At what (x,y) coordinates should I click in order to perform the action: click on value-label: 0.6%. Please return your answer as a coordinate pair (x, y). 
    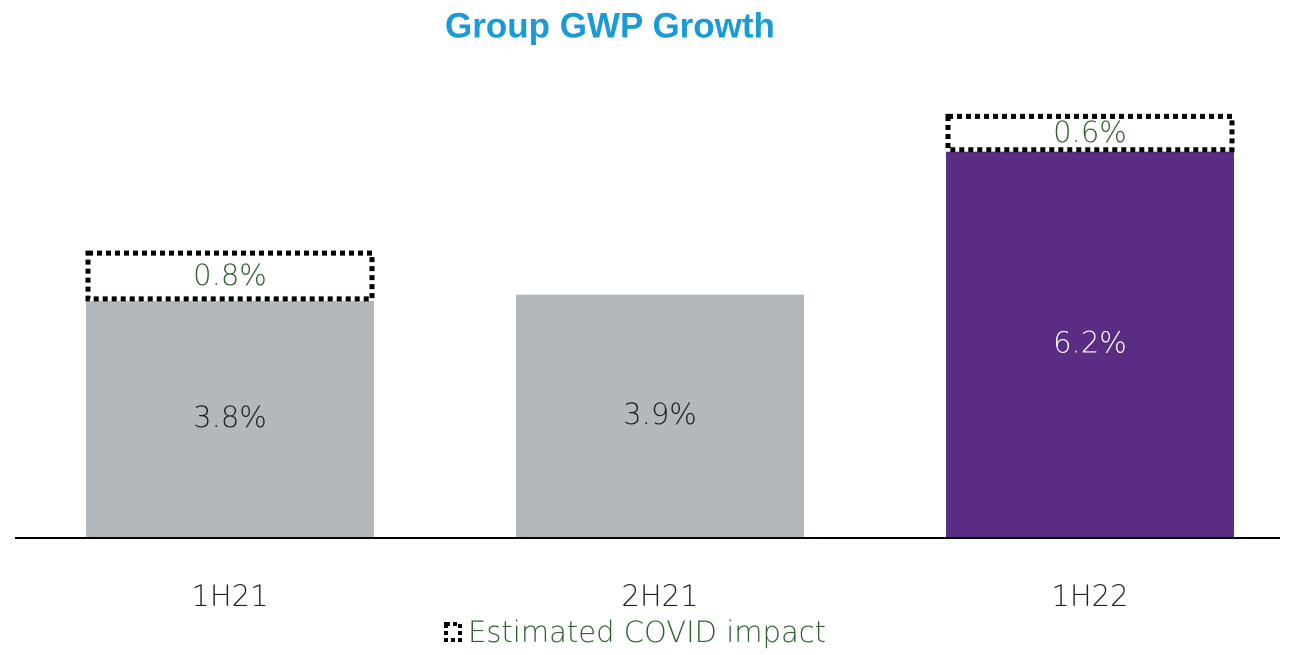
    Looking at the image, I should click on (1090, 132).